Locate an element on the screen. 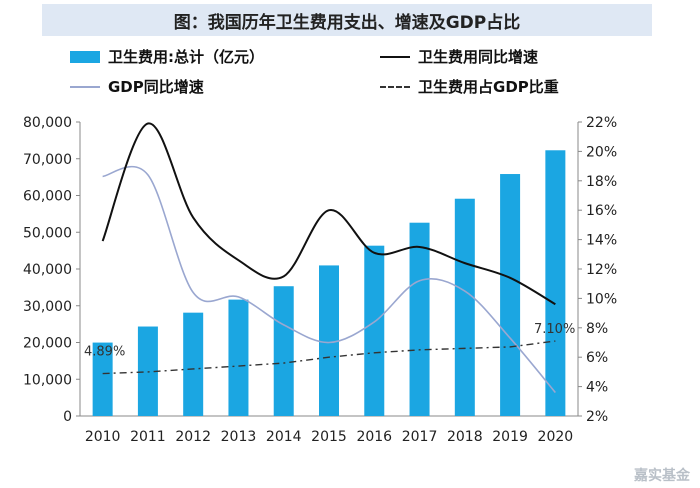 Image resolution: width=700 pixels, height=488 pixels. y-right-tick-label: 10% is located at coordinates (601, 299).